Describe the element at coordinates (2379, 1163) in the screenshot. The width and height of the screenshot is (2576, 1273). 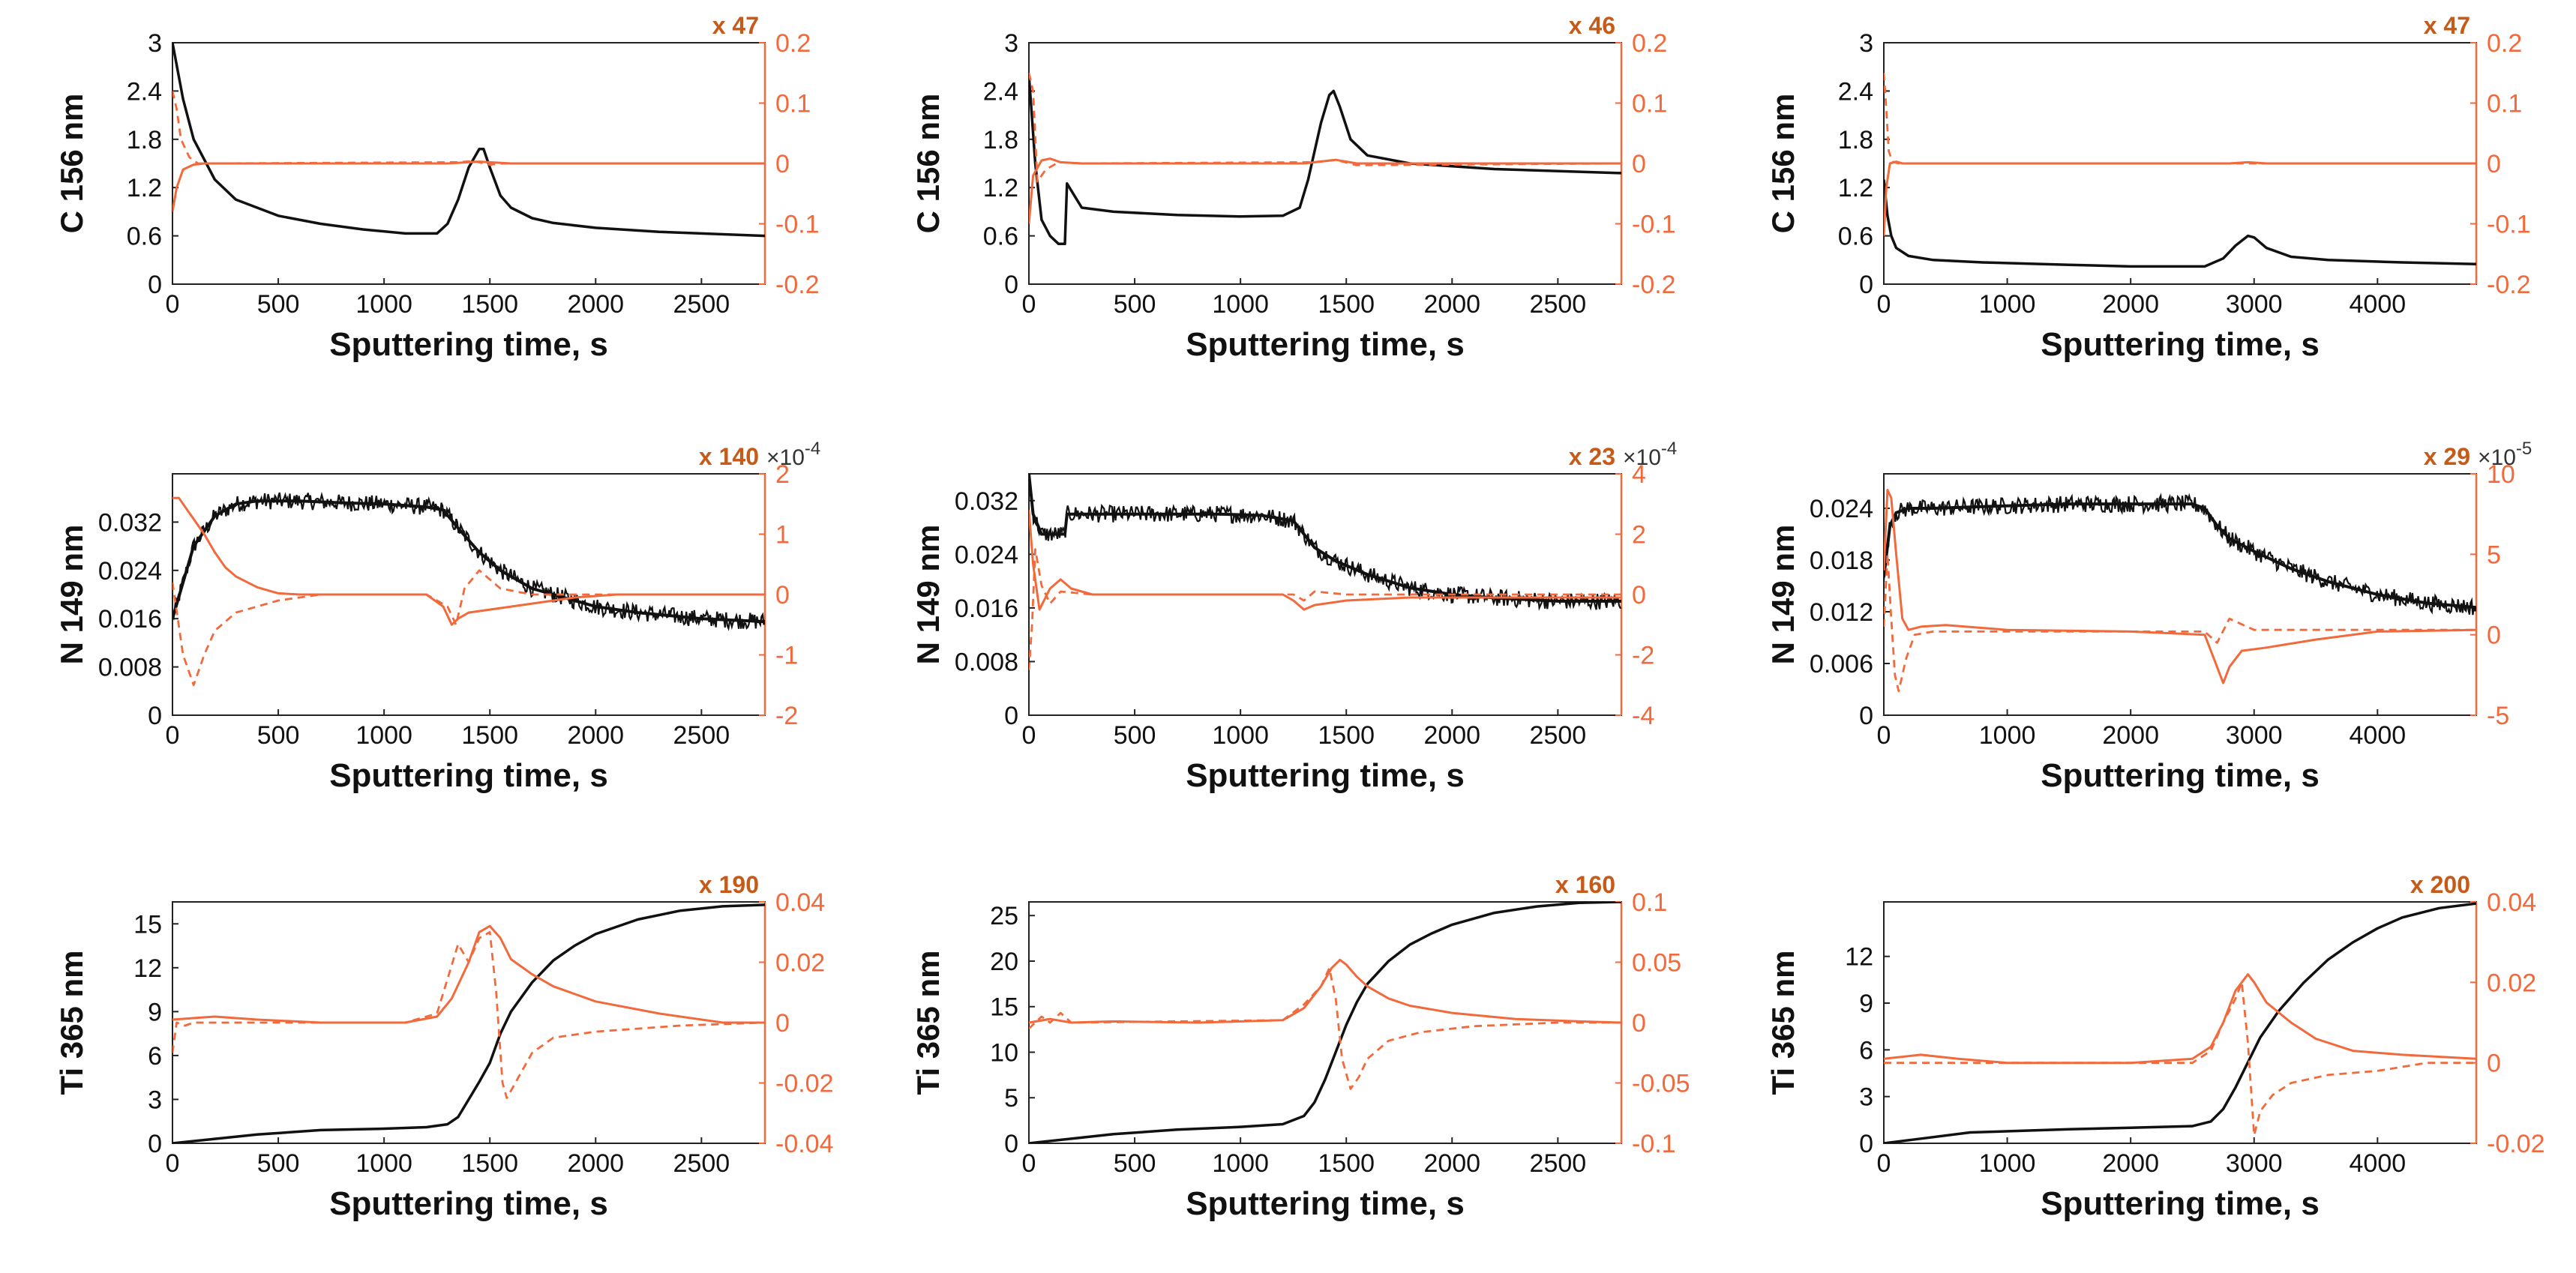
I see `x-tick-label: 4000` at that location.